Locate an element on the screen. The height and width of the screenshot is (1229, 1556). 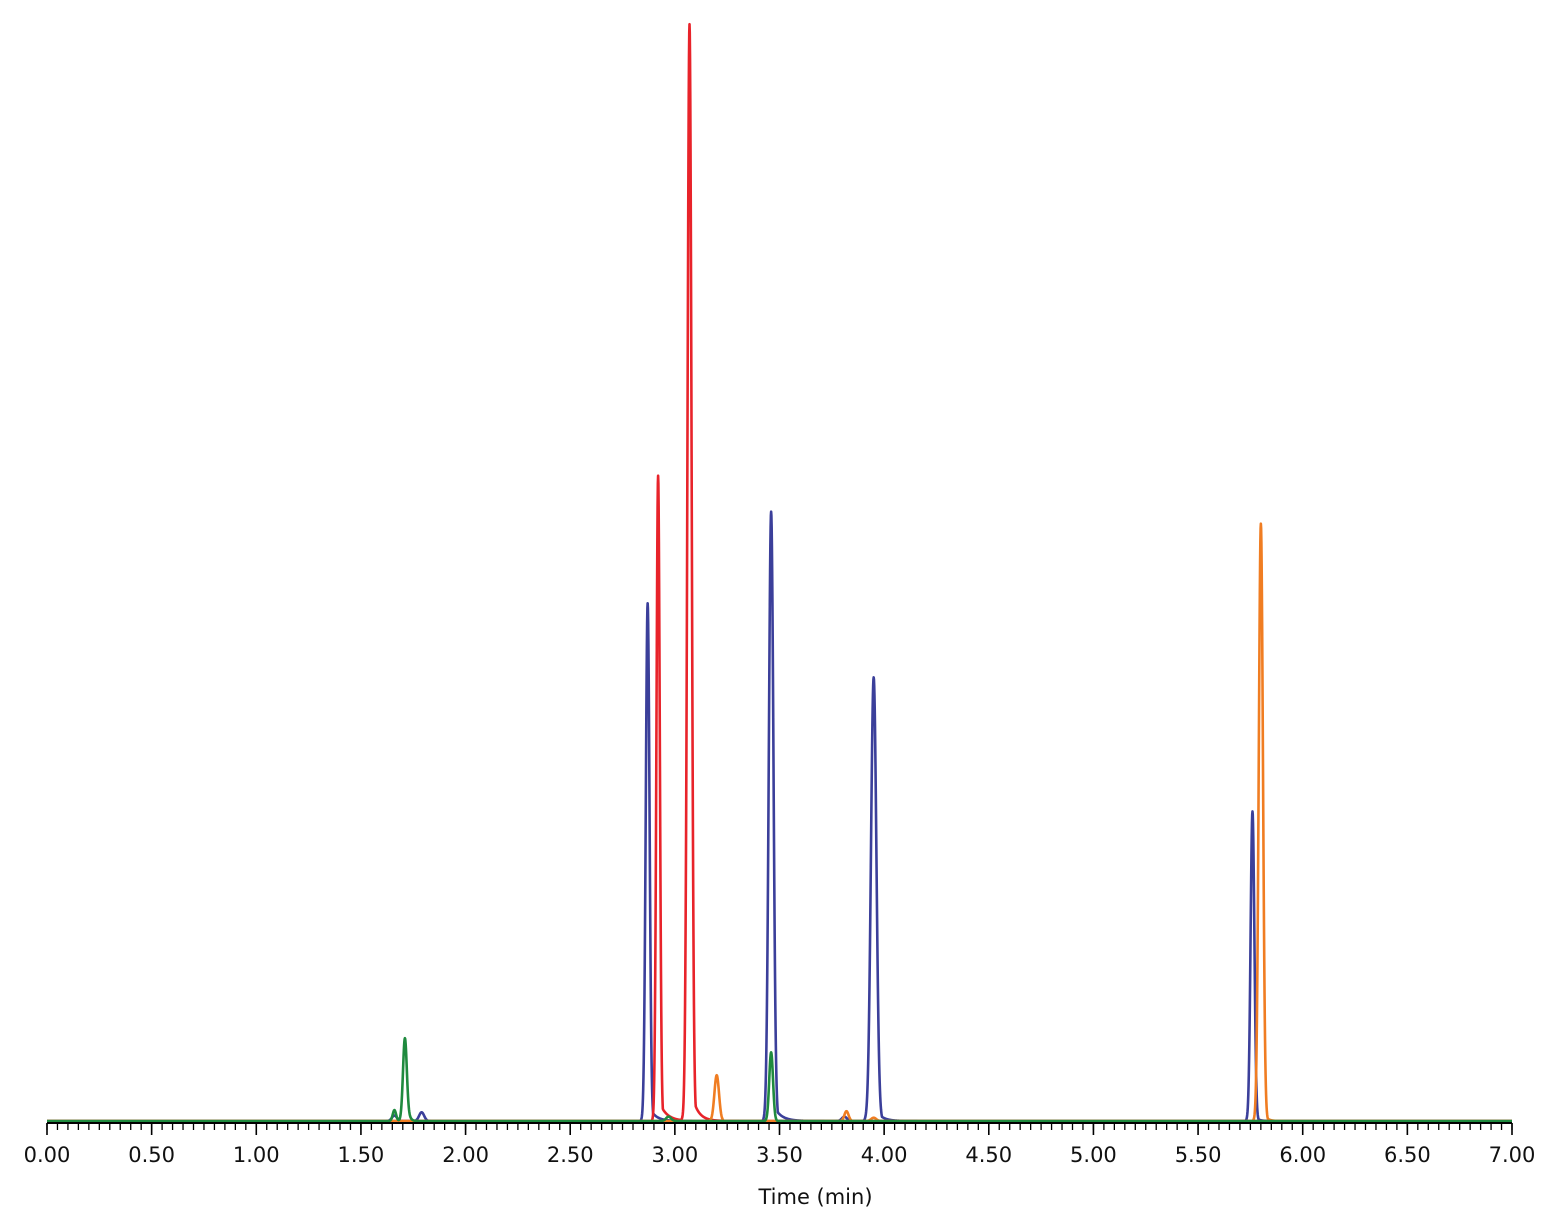
x-tick-label: 2.00 is located at coordinates (465, 1155).